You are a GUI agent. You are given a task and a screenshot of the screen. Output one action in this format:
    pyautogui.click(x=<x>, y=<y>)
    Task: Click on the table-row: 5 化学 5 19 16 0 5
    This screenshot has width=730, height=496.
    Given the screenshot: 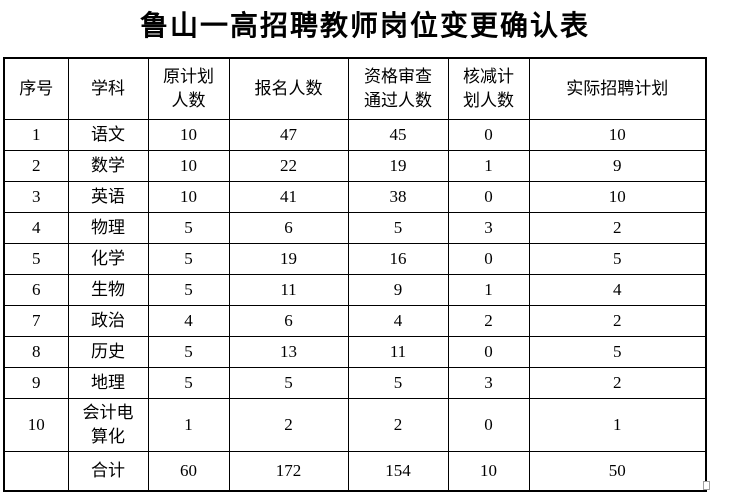 What is the action you would take?
    pyautogui.click(x=355, y=259)
    